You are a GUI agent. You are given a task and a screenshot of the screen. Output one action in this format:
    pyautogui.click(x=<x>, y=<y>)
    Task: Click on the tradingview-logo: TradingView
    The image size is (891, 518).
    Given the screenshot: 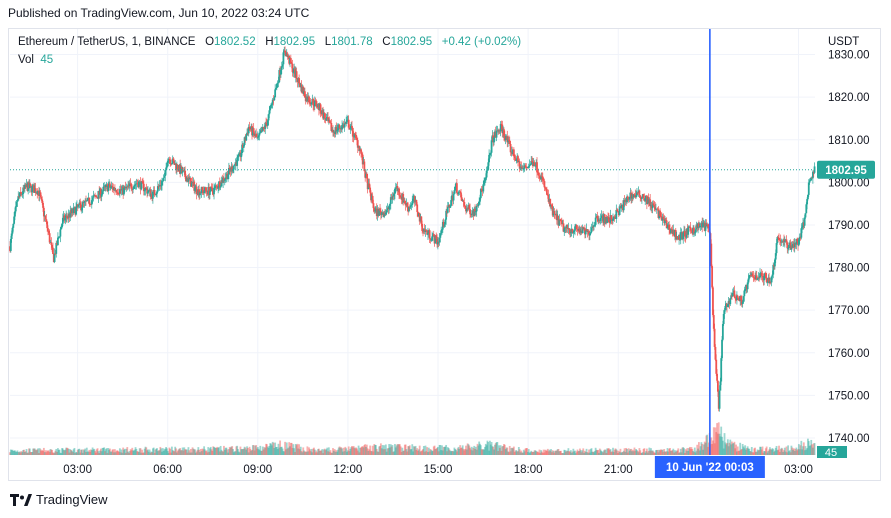 What is the action you would take?
    pyautogui.click(x=59, y=499)
    